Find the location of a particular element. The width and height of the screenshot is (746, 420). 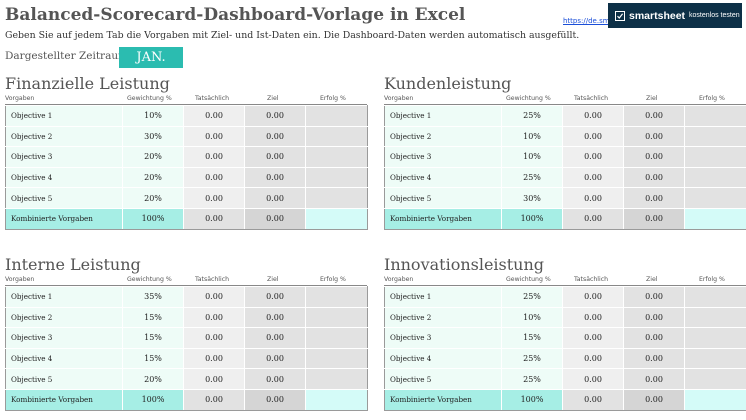

smartsheet-link: https://de.smartsheet.com is located at coordinates (586, 21).